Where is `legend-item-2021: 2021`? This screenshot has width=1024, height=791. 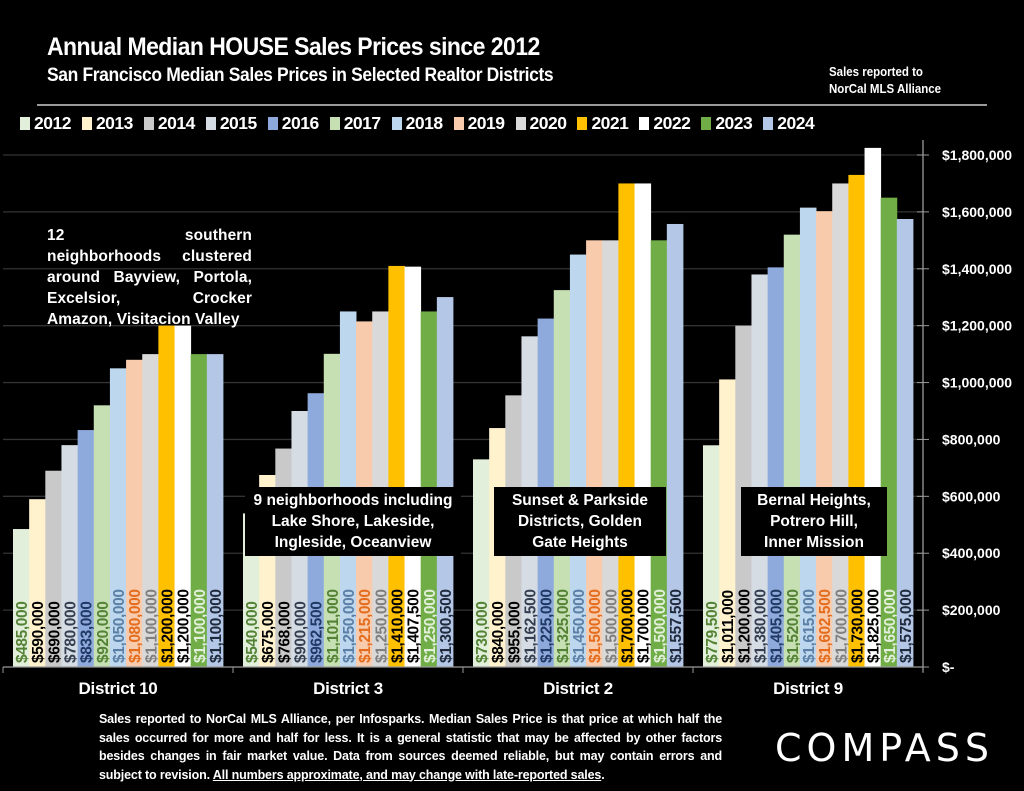
legend-item-2021: 2021 is located at coordinates (603, 123).